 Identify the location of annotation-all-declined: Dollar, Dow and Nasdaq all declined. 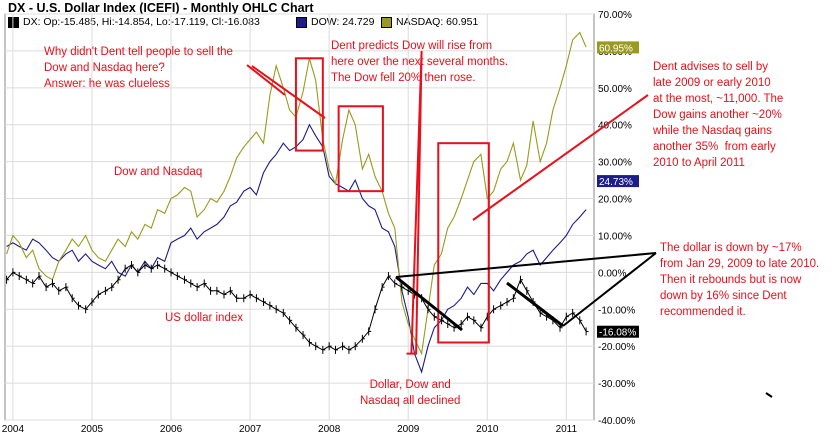
(410, 393).